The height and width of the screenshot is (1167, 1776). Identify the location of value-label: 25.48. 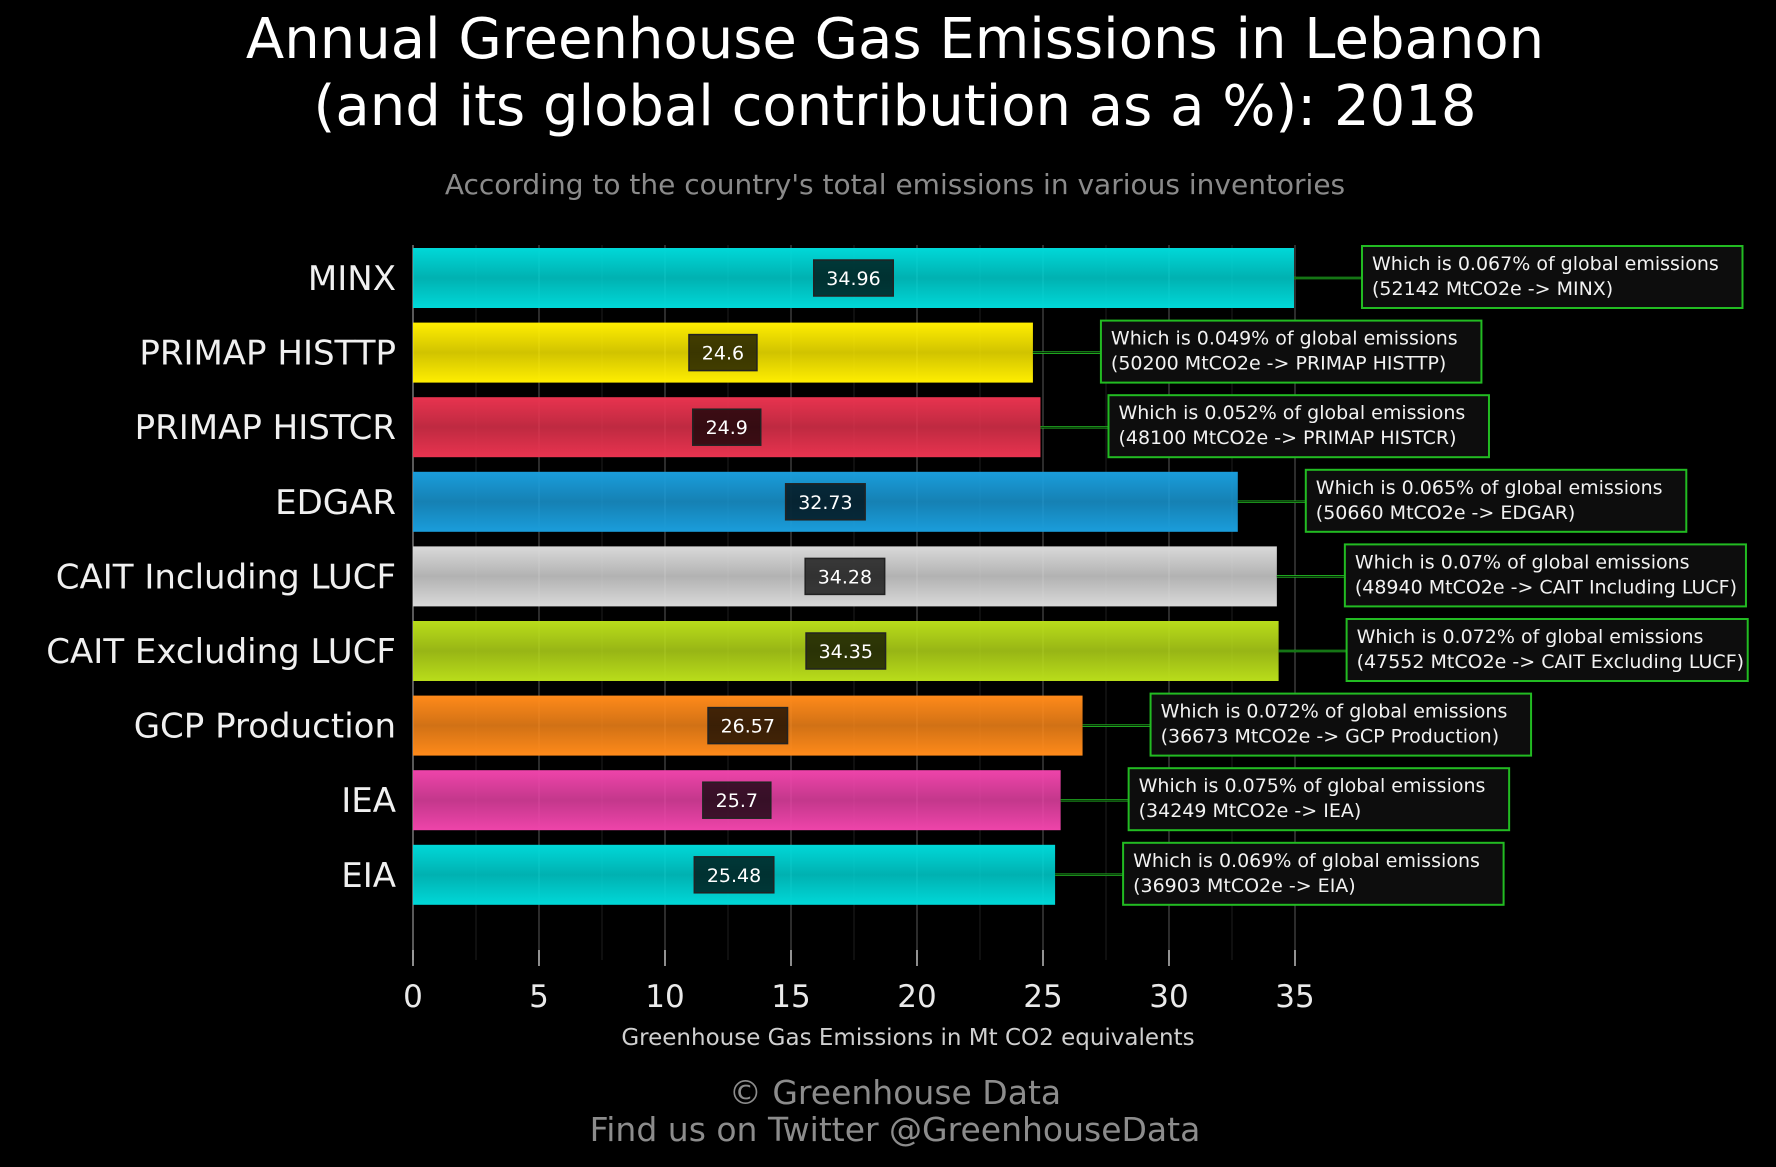
(734, 876).